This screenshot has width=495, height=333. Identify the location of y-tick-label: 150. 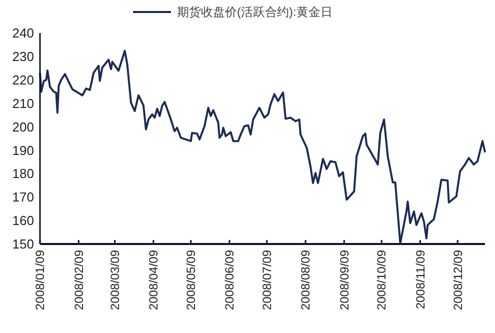
(23, 244).